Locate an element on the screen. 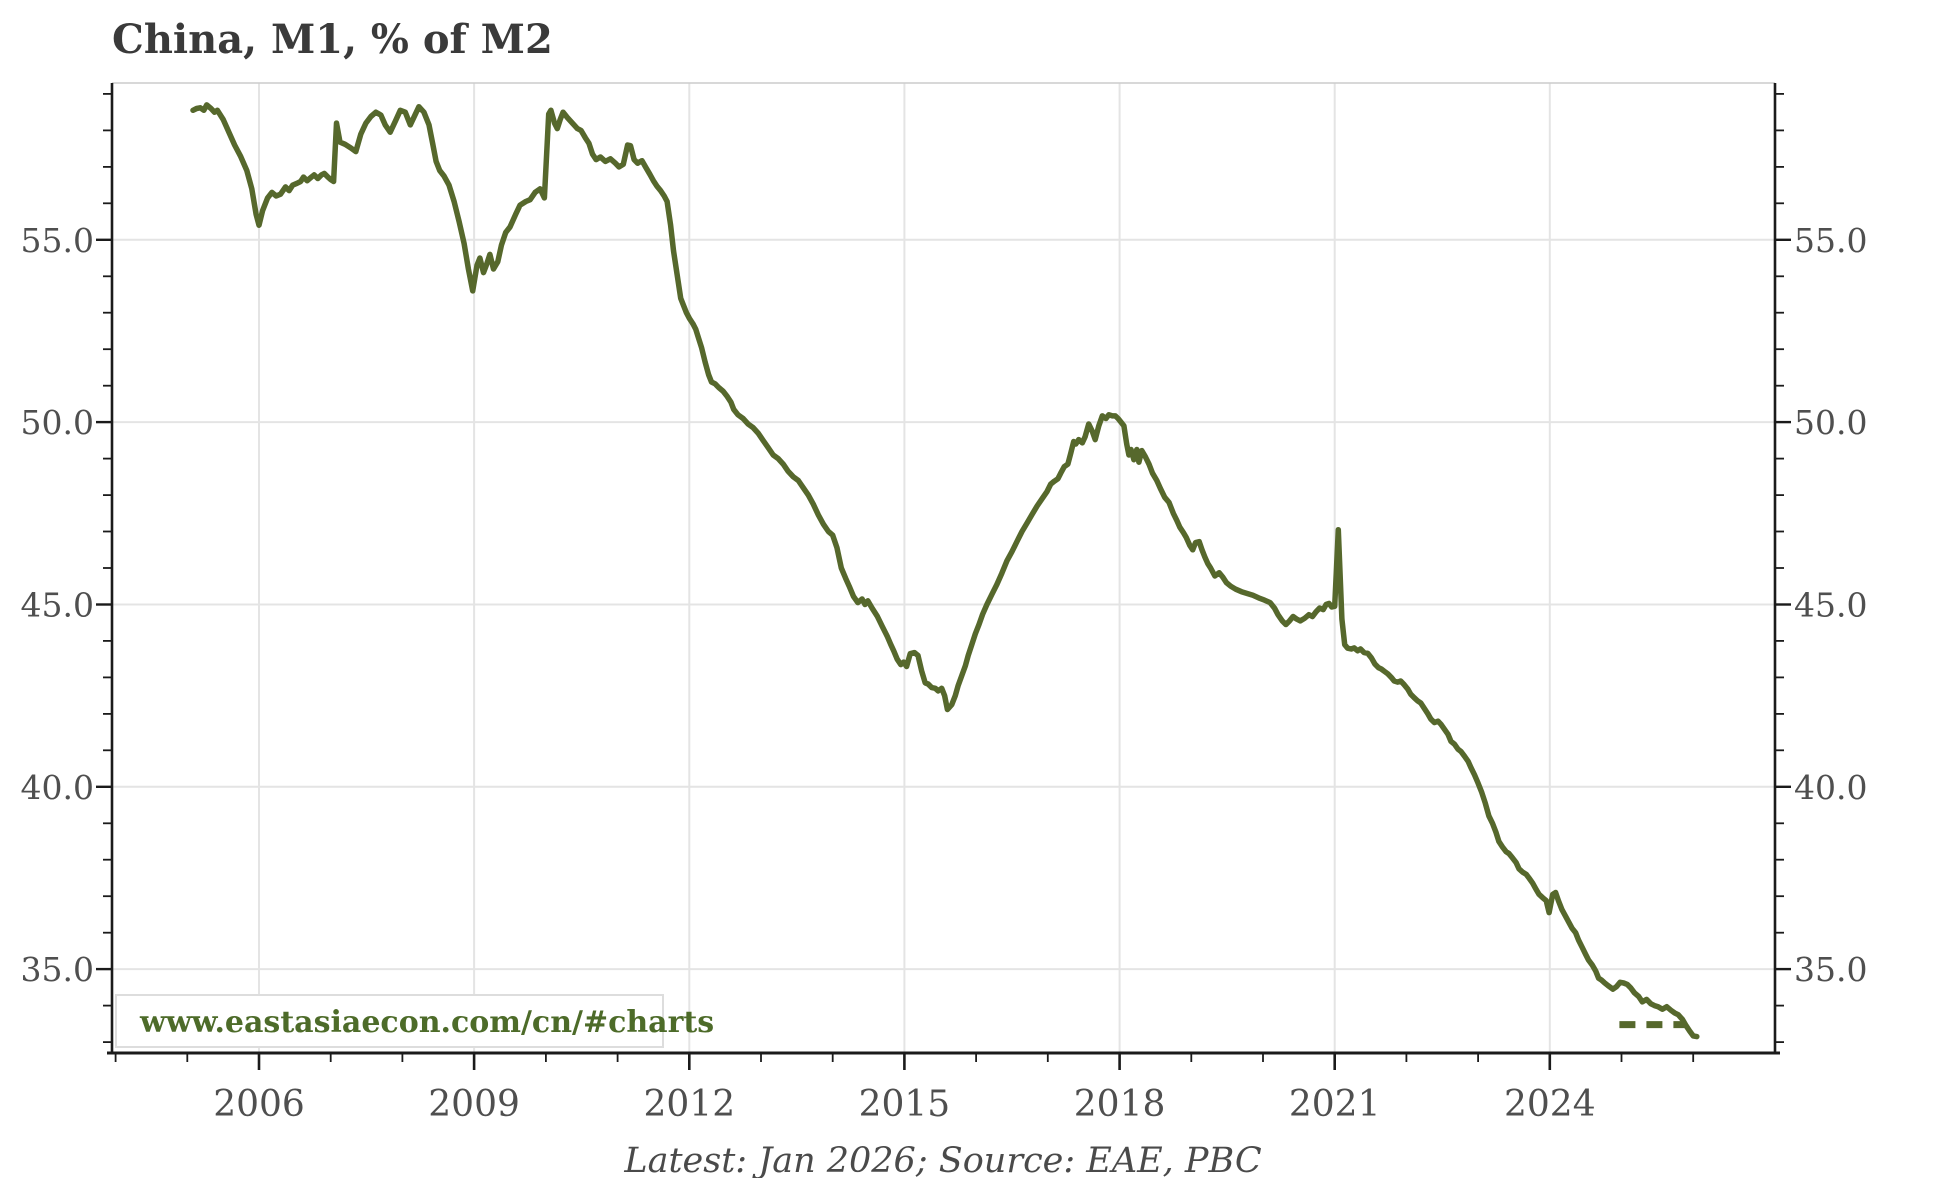 Image resolution: width=1944 pixels, height=1178 pixels. x-tick-label: 2021 is located at coordinates (1335, 1104).